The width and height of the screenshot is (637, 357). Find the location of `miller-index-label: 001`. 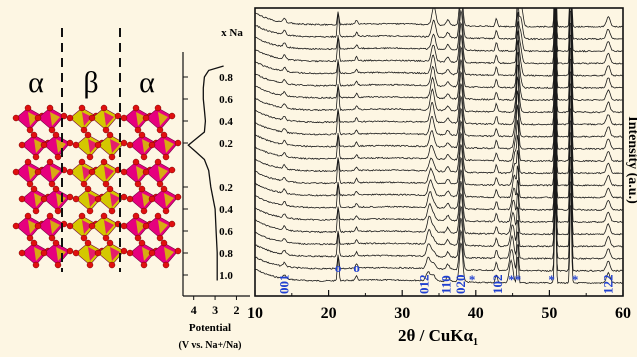

miller-index-label: 001 is located at coordinates (283, 285).